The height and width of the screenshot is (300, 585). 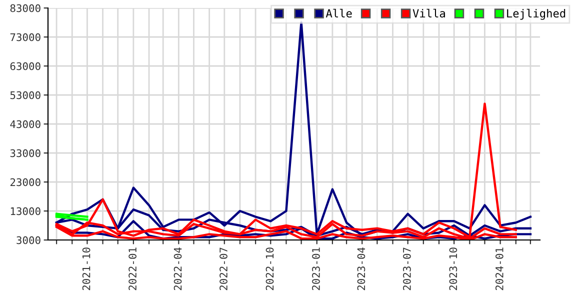 I want to click on x-tick-label: 2022-07, so click(x=224, y=269).